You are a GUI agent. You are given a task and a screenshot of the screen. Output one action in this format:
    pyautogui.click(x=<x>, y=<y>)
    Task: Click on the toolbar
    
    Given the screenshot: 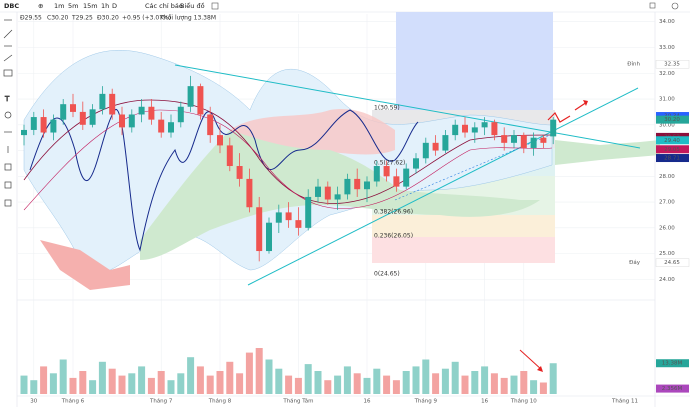 What is the action you would take?
    pyautogui.click(x=345, y=6)
    